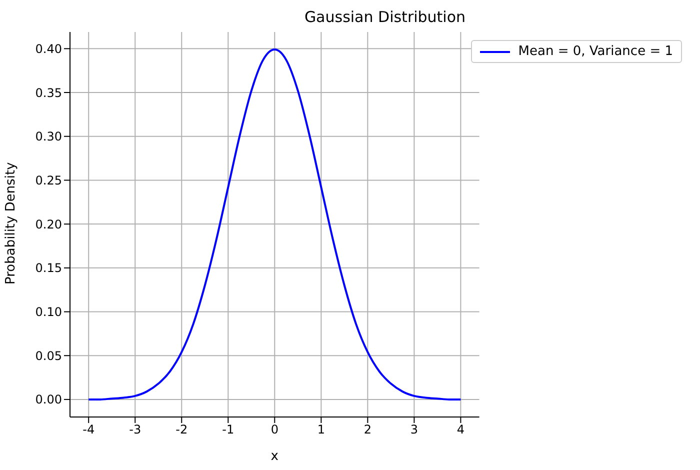  What do you see at coordinates (228, 429) in the screenshot?
I see `x-tick-label: -1` at bounding box center [228, 429].